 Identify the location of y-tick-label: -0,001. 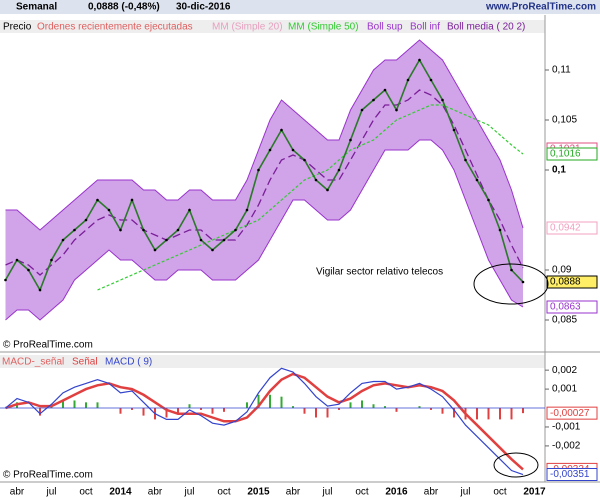
(566, 427).